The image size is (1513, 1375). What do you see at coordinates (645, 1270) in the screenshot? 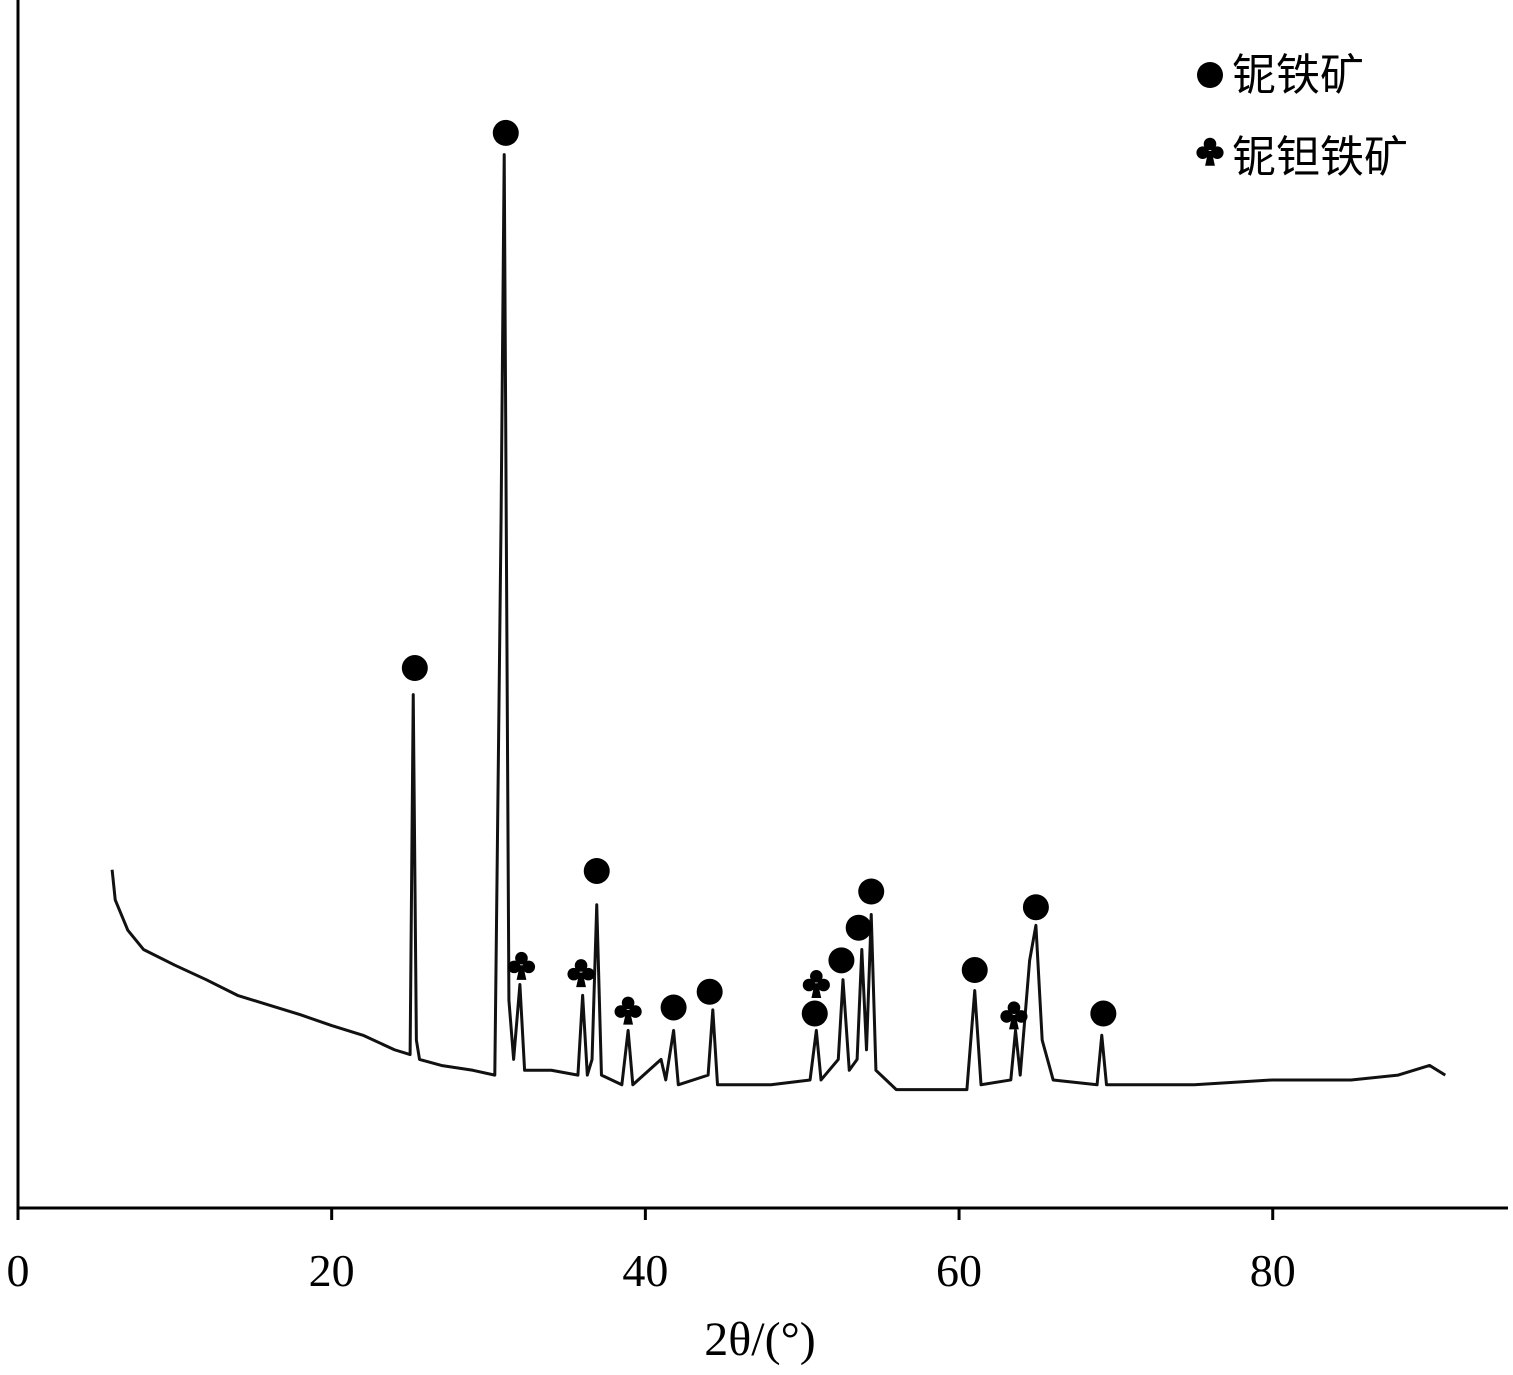
I see `x-tick-label: 40` at bounding box center [645, 1270].